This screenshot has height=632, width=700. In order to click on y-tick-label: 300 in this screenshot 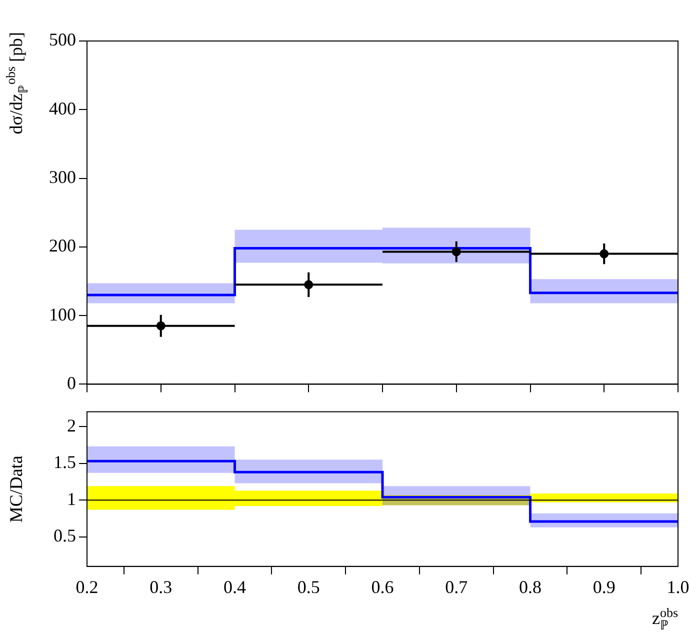, I will do `click(62, 177)`.